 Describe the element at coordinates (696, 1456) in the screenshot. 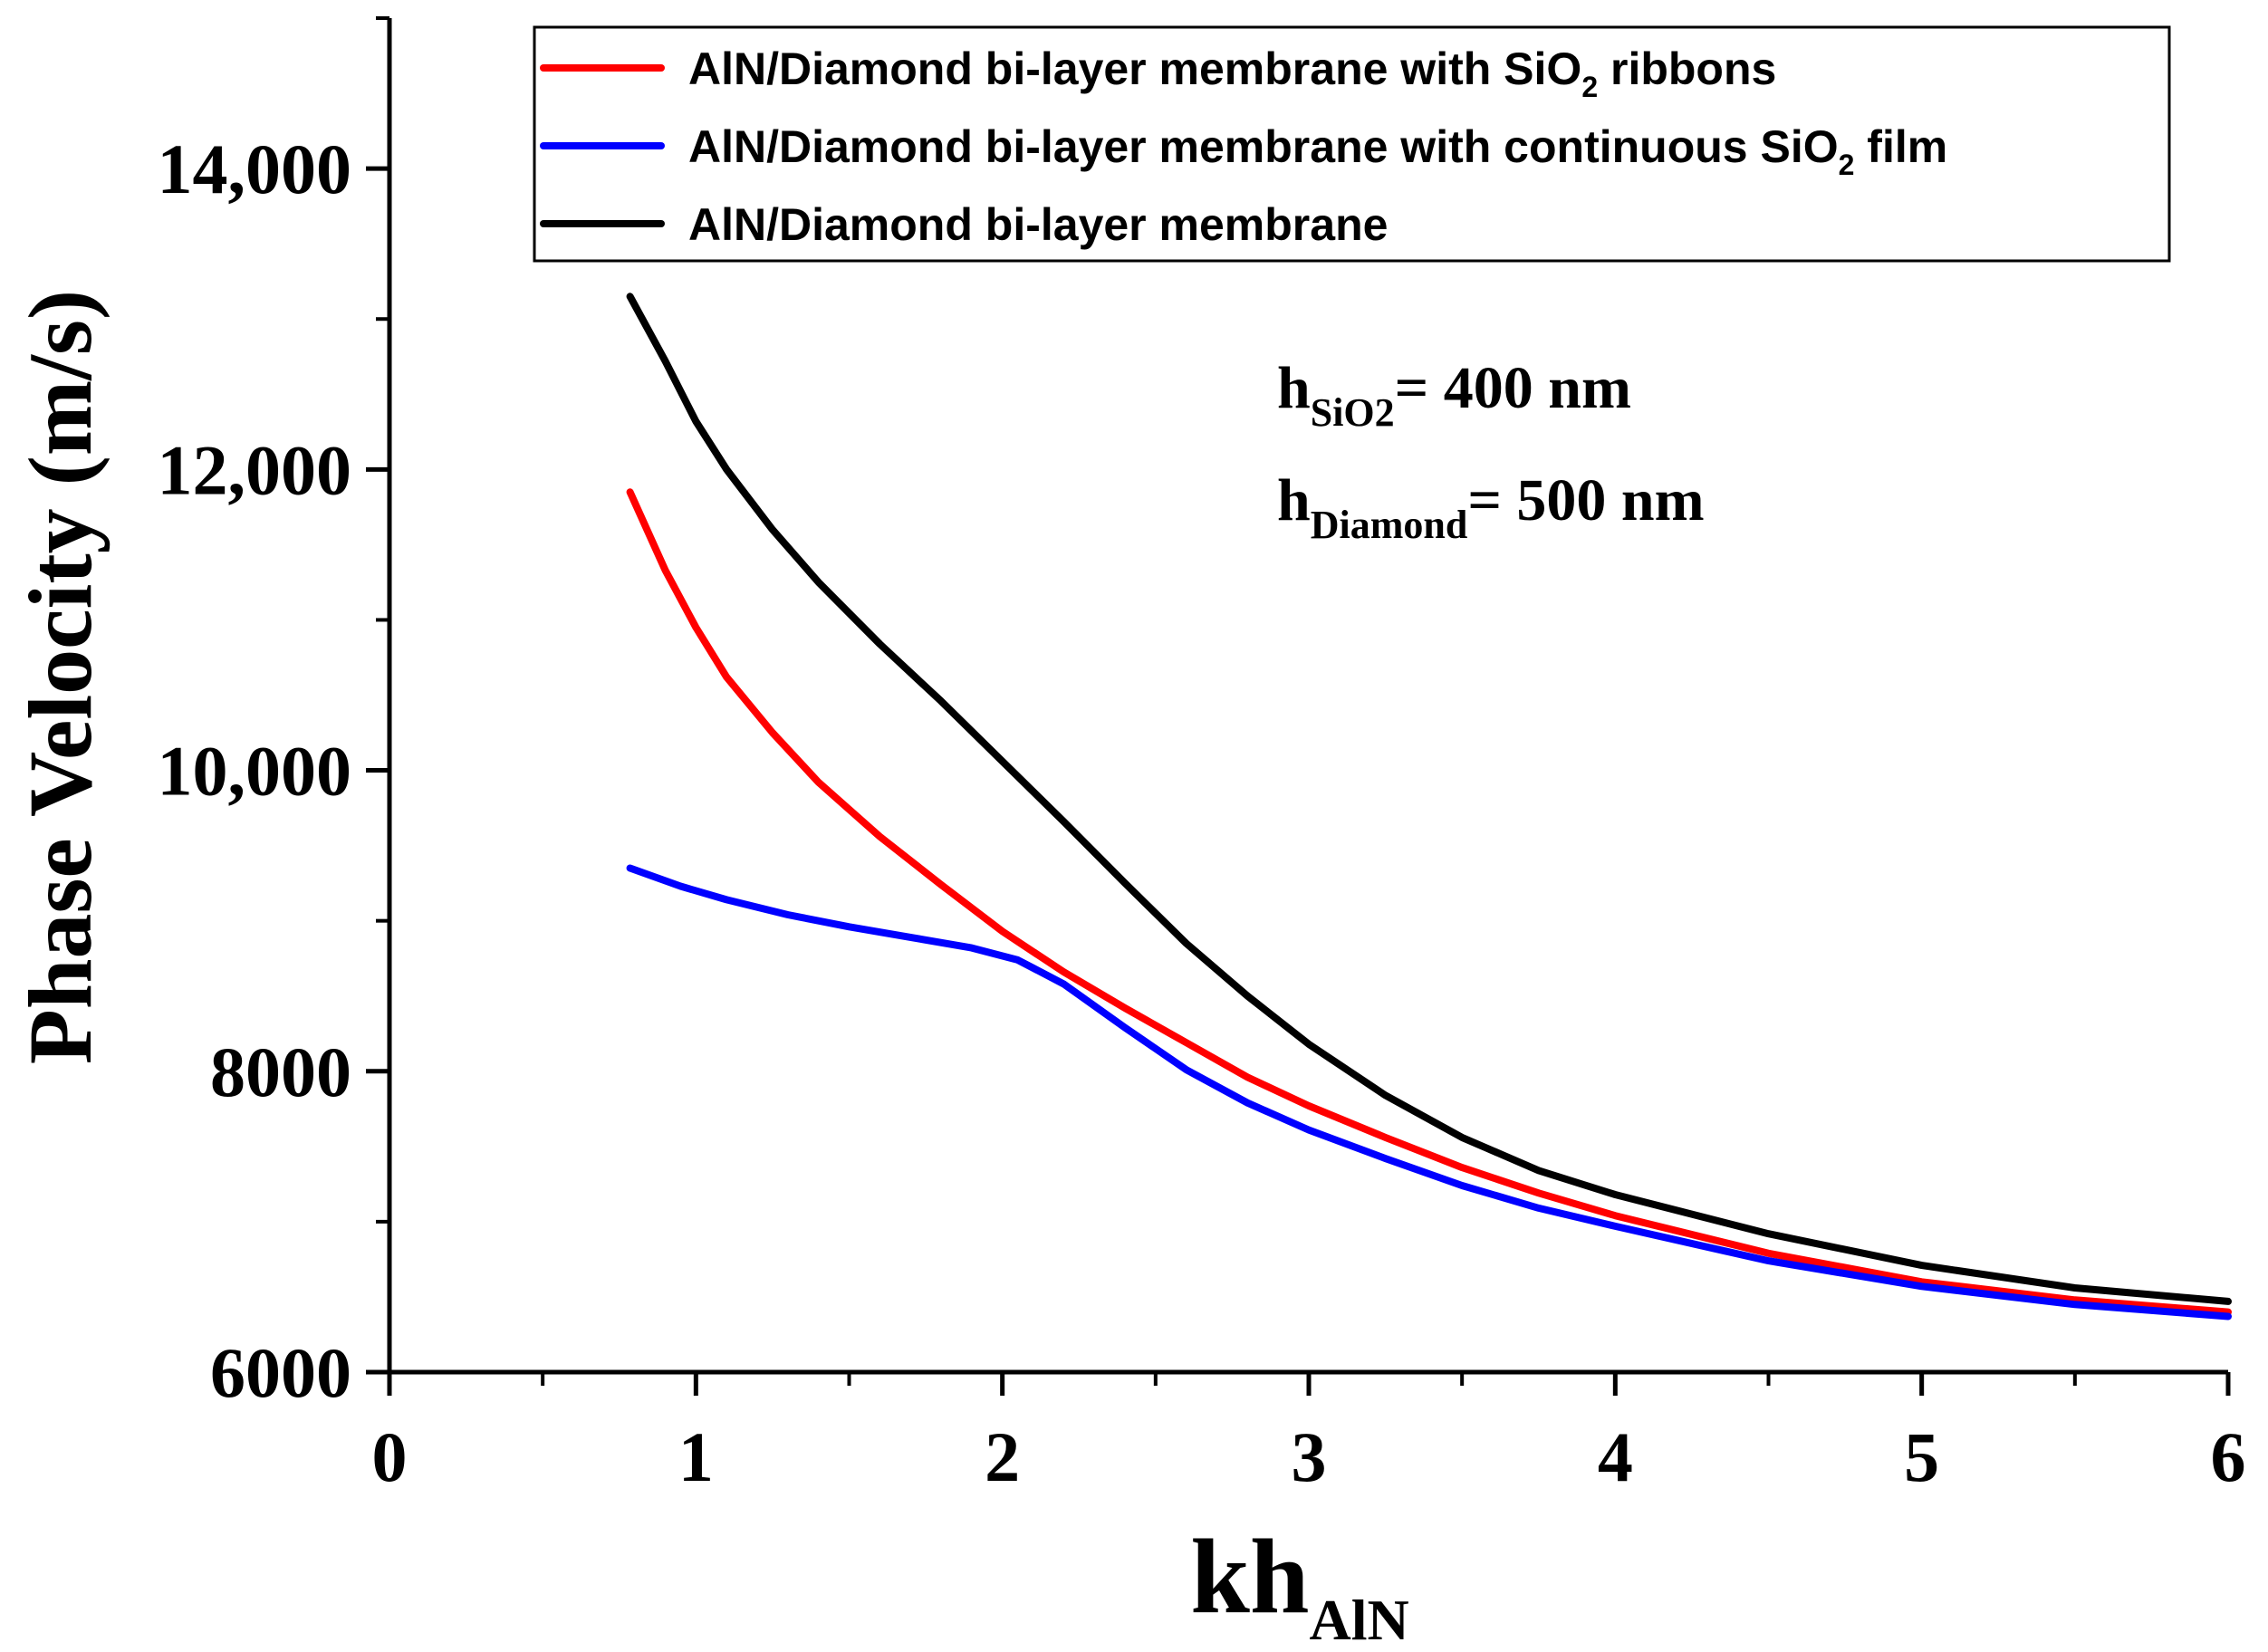

I see `x-tick-label: 1` at that location.